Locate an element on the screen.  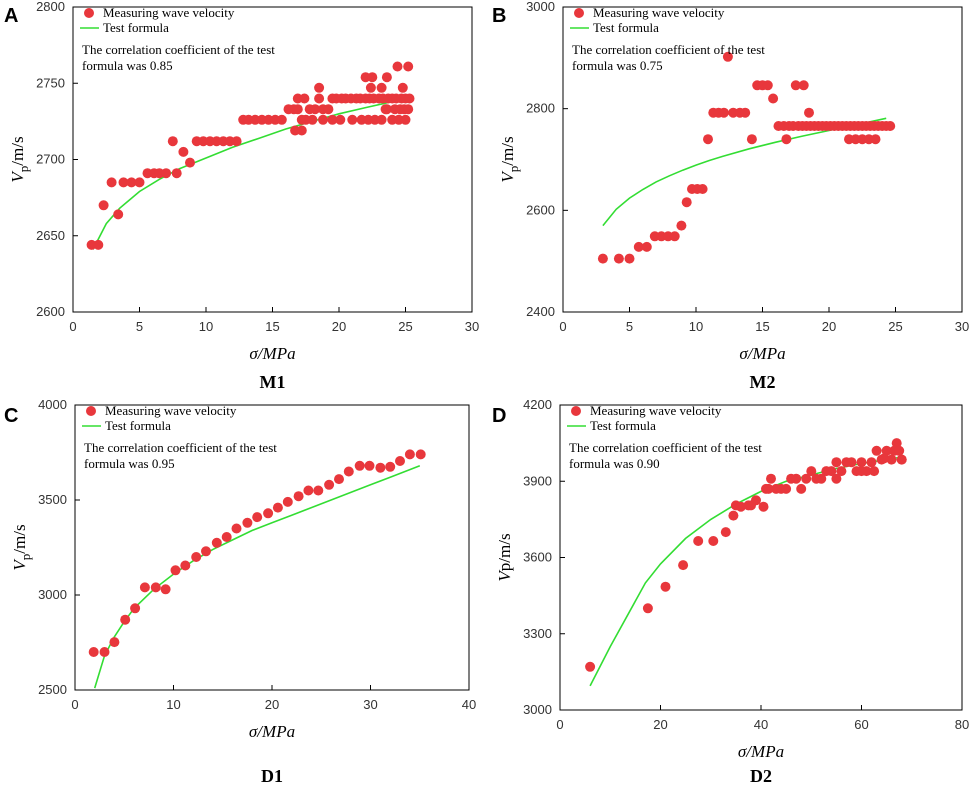
y-tick-label: 3500 is located at coordinates (52, 499).